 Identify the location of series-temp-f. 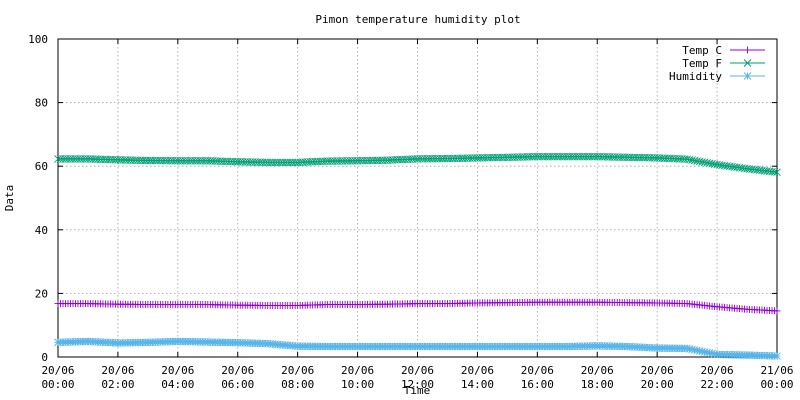
(417, 164).